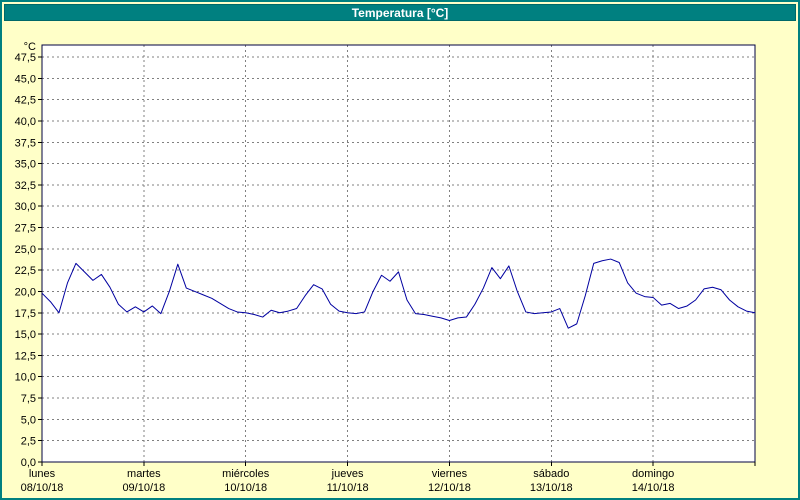  I want to click on y-tick-label: 27,5, so click(25, 229).